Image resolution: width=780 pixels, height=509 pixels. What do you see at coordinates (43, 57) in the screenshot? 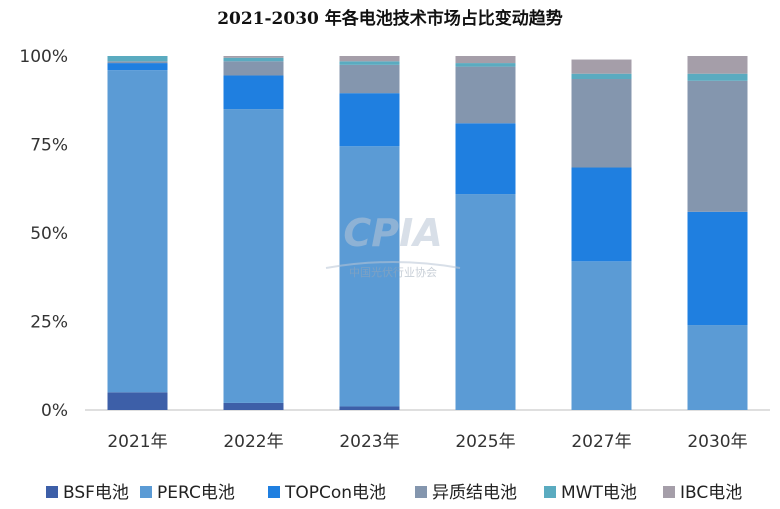
I see `y-tick-label: 100%` at bounding box center [43, 57].